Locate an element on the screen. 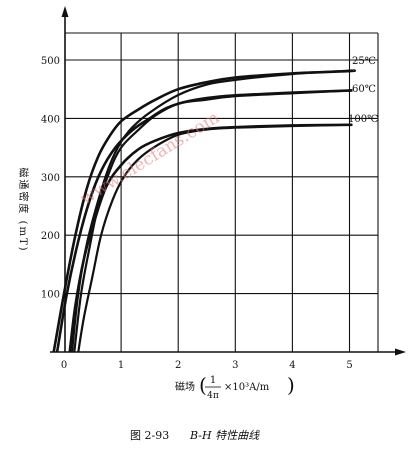  series-label-2: 100℃ is located at coordinates (363, 119).